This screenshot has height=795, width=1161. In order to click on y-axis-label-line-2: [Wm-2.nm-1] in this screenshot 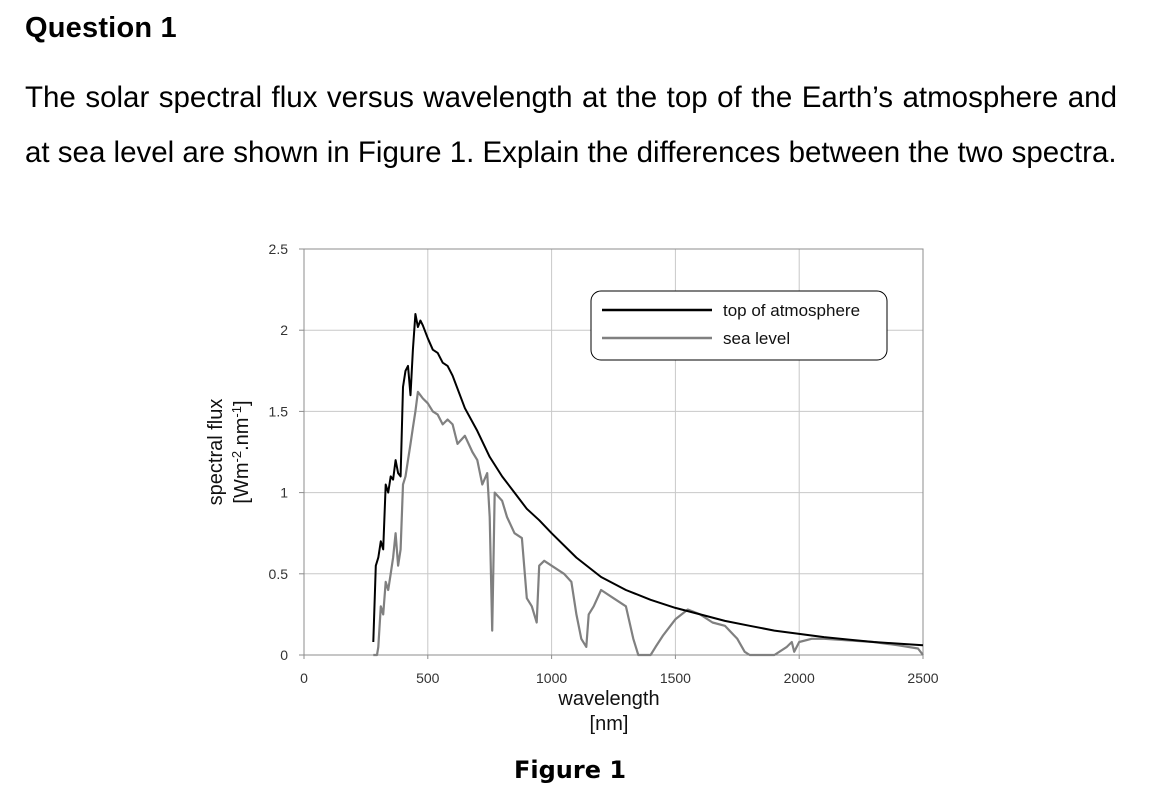, I will do `click(241, 451)`.